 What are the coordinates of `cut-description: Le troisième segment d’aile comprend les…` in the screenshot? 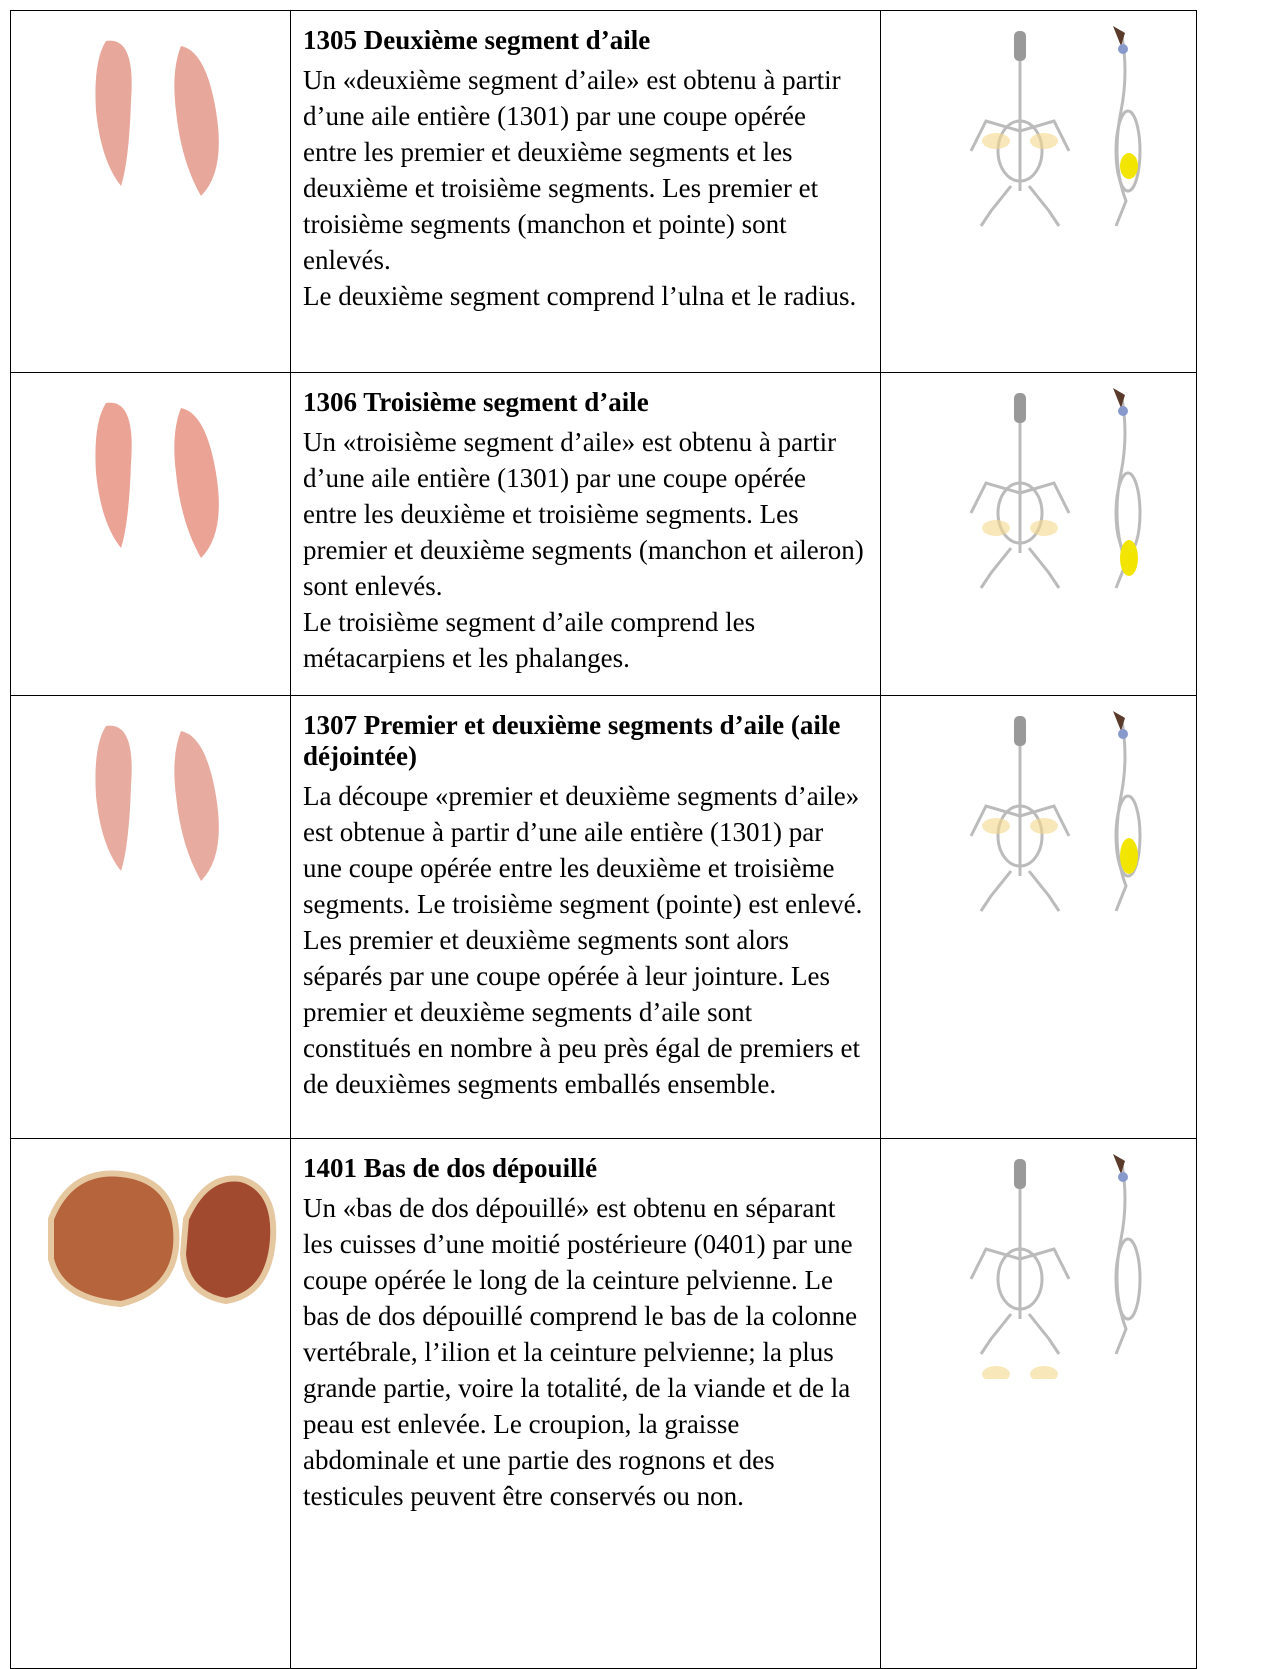 It's located at (529, 640).